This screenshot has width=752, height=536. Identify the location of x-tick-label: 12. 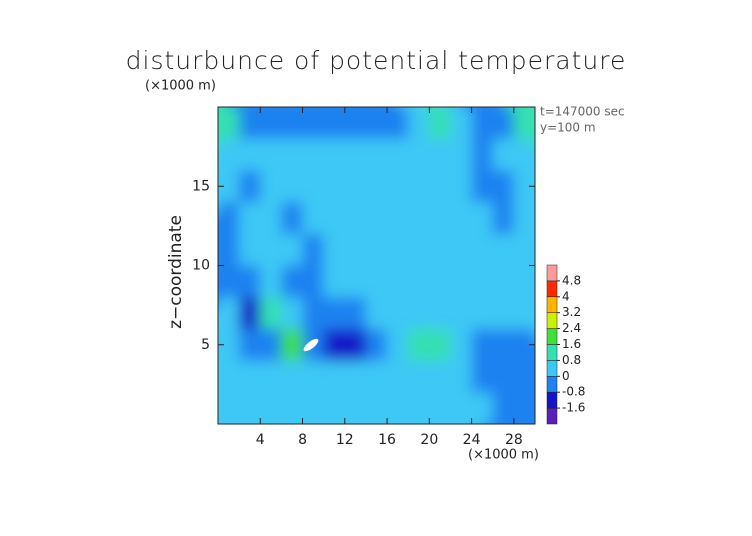
(345, 440).